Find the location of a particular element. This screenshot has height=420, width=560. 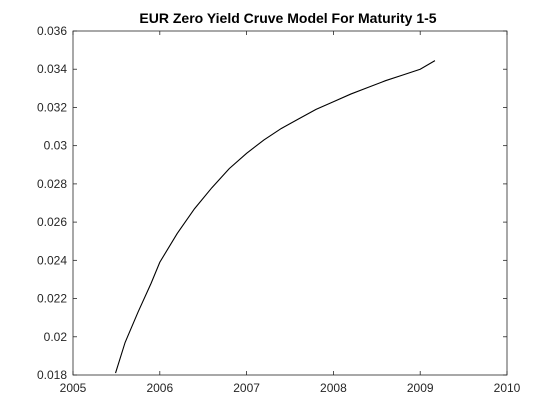

y-tick-label: 0.034 is located at coordinates (52, 69).